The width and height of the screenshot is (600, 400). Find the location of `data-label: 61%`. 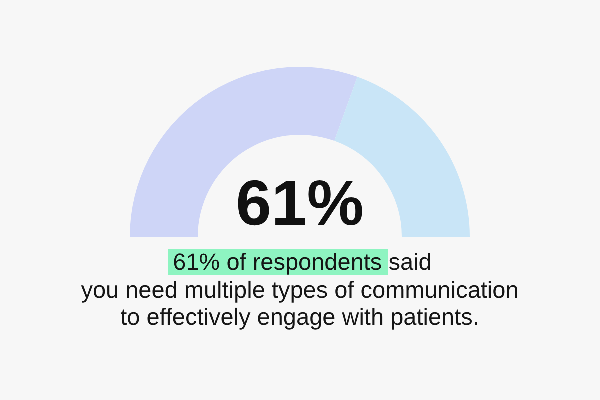

data-label: 61% is located at coordinates (300, 203).